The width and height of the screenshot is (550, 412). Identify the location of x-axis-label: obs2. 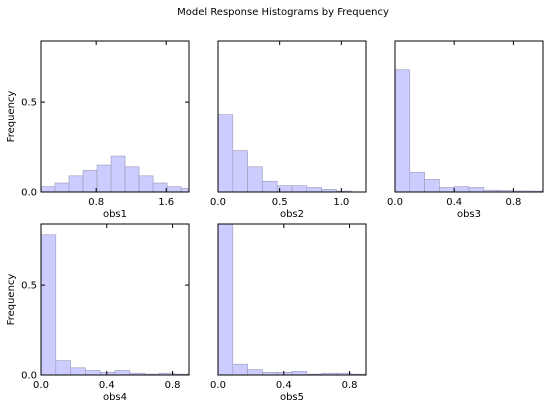
(292, 214).